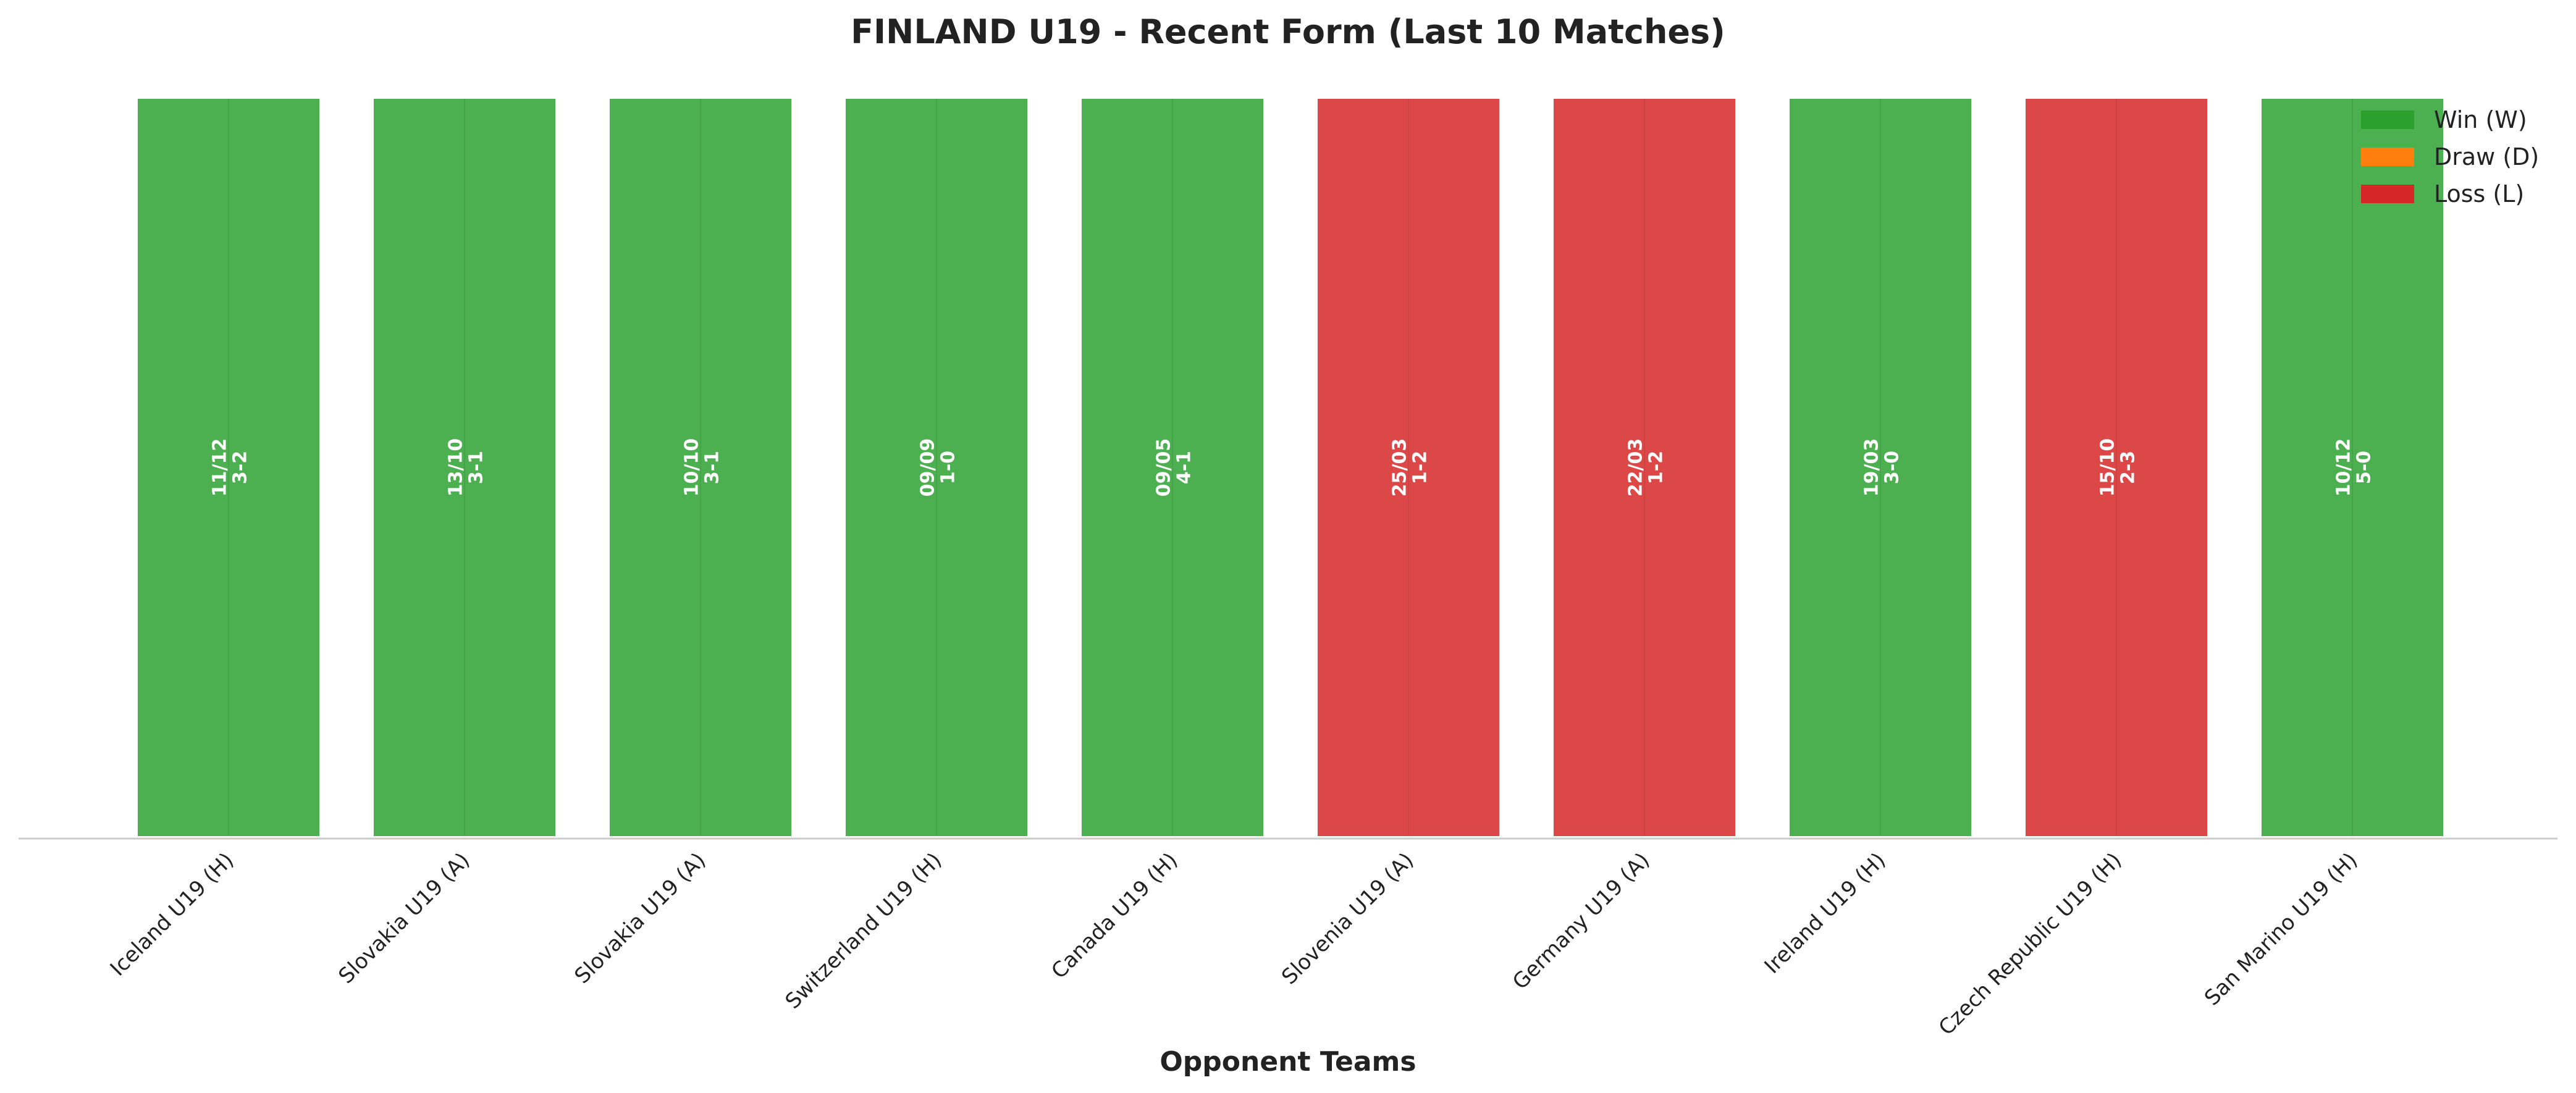 The image size is (2576, 1093). What do you see at coordinates (1872, 467) in the screenshot?
I see `bar-date: 19/03` at bounding box center [1872, 467].